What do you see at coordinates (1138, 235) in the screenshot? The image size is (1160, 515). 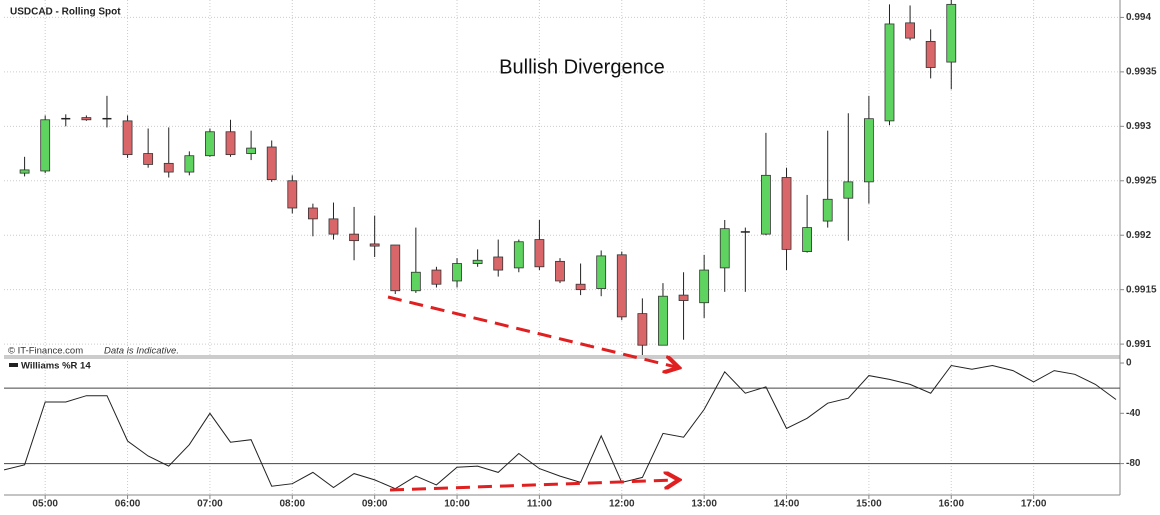 I see `y-tick-label: 0.992` at bounding box center [1138, 235].